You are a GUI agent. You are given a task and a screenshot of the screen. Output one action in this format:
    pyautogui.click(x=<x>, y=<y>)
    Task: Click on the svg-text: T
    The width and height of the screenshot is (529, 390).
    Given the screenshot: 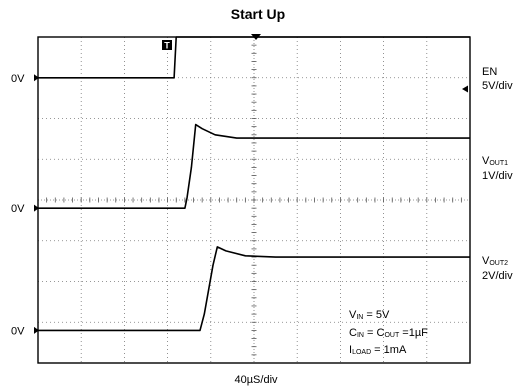 What is the action you would take?
    pyautogui.click(x=167, y=46)
    